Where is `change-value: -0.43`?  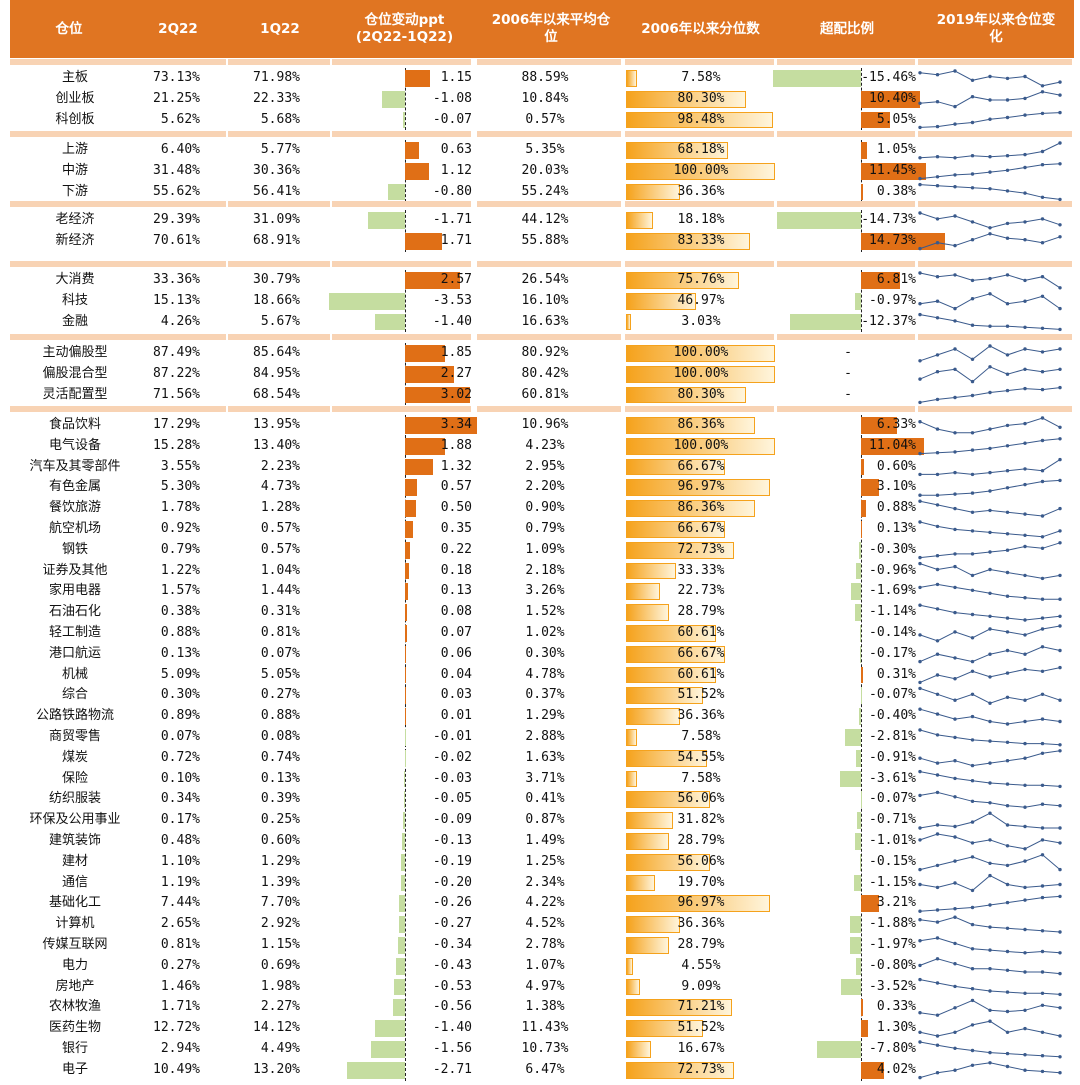 change-value: -0.43 is located at coordinates (452, 965).